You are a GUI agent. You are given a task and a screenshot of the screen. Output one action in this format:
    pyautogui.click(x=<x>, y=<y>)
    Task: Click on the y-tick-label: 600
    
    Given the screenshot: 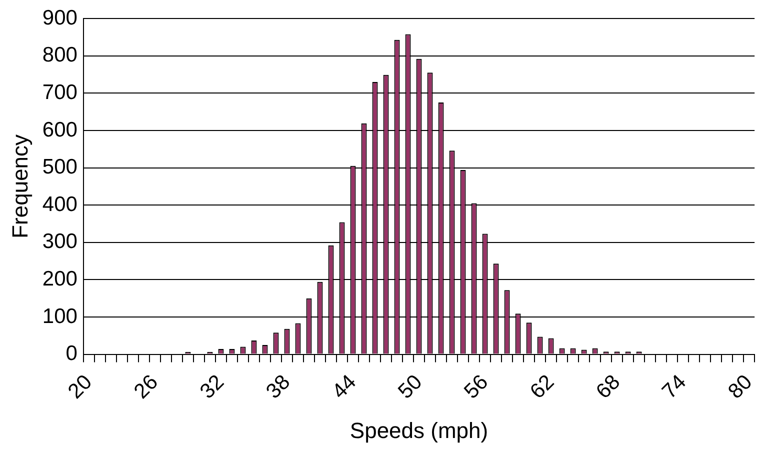 What is the action you would take?
    pyautogui.click(x=60, y=130)
    